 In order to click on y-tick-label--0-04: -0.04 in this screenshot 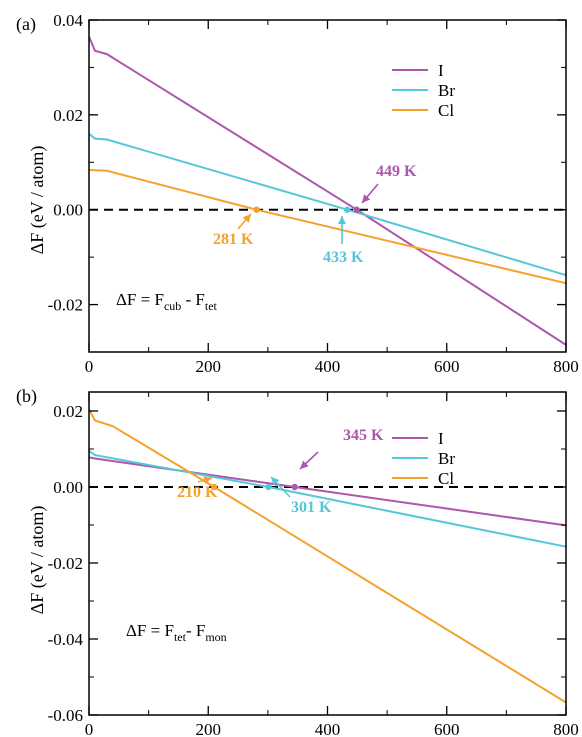, I will do `click(66, 639)`.